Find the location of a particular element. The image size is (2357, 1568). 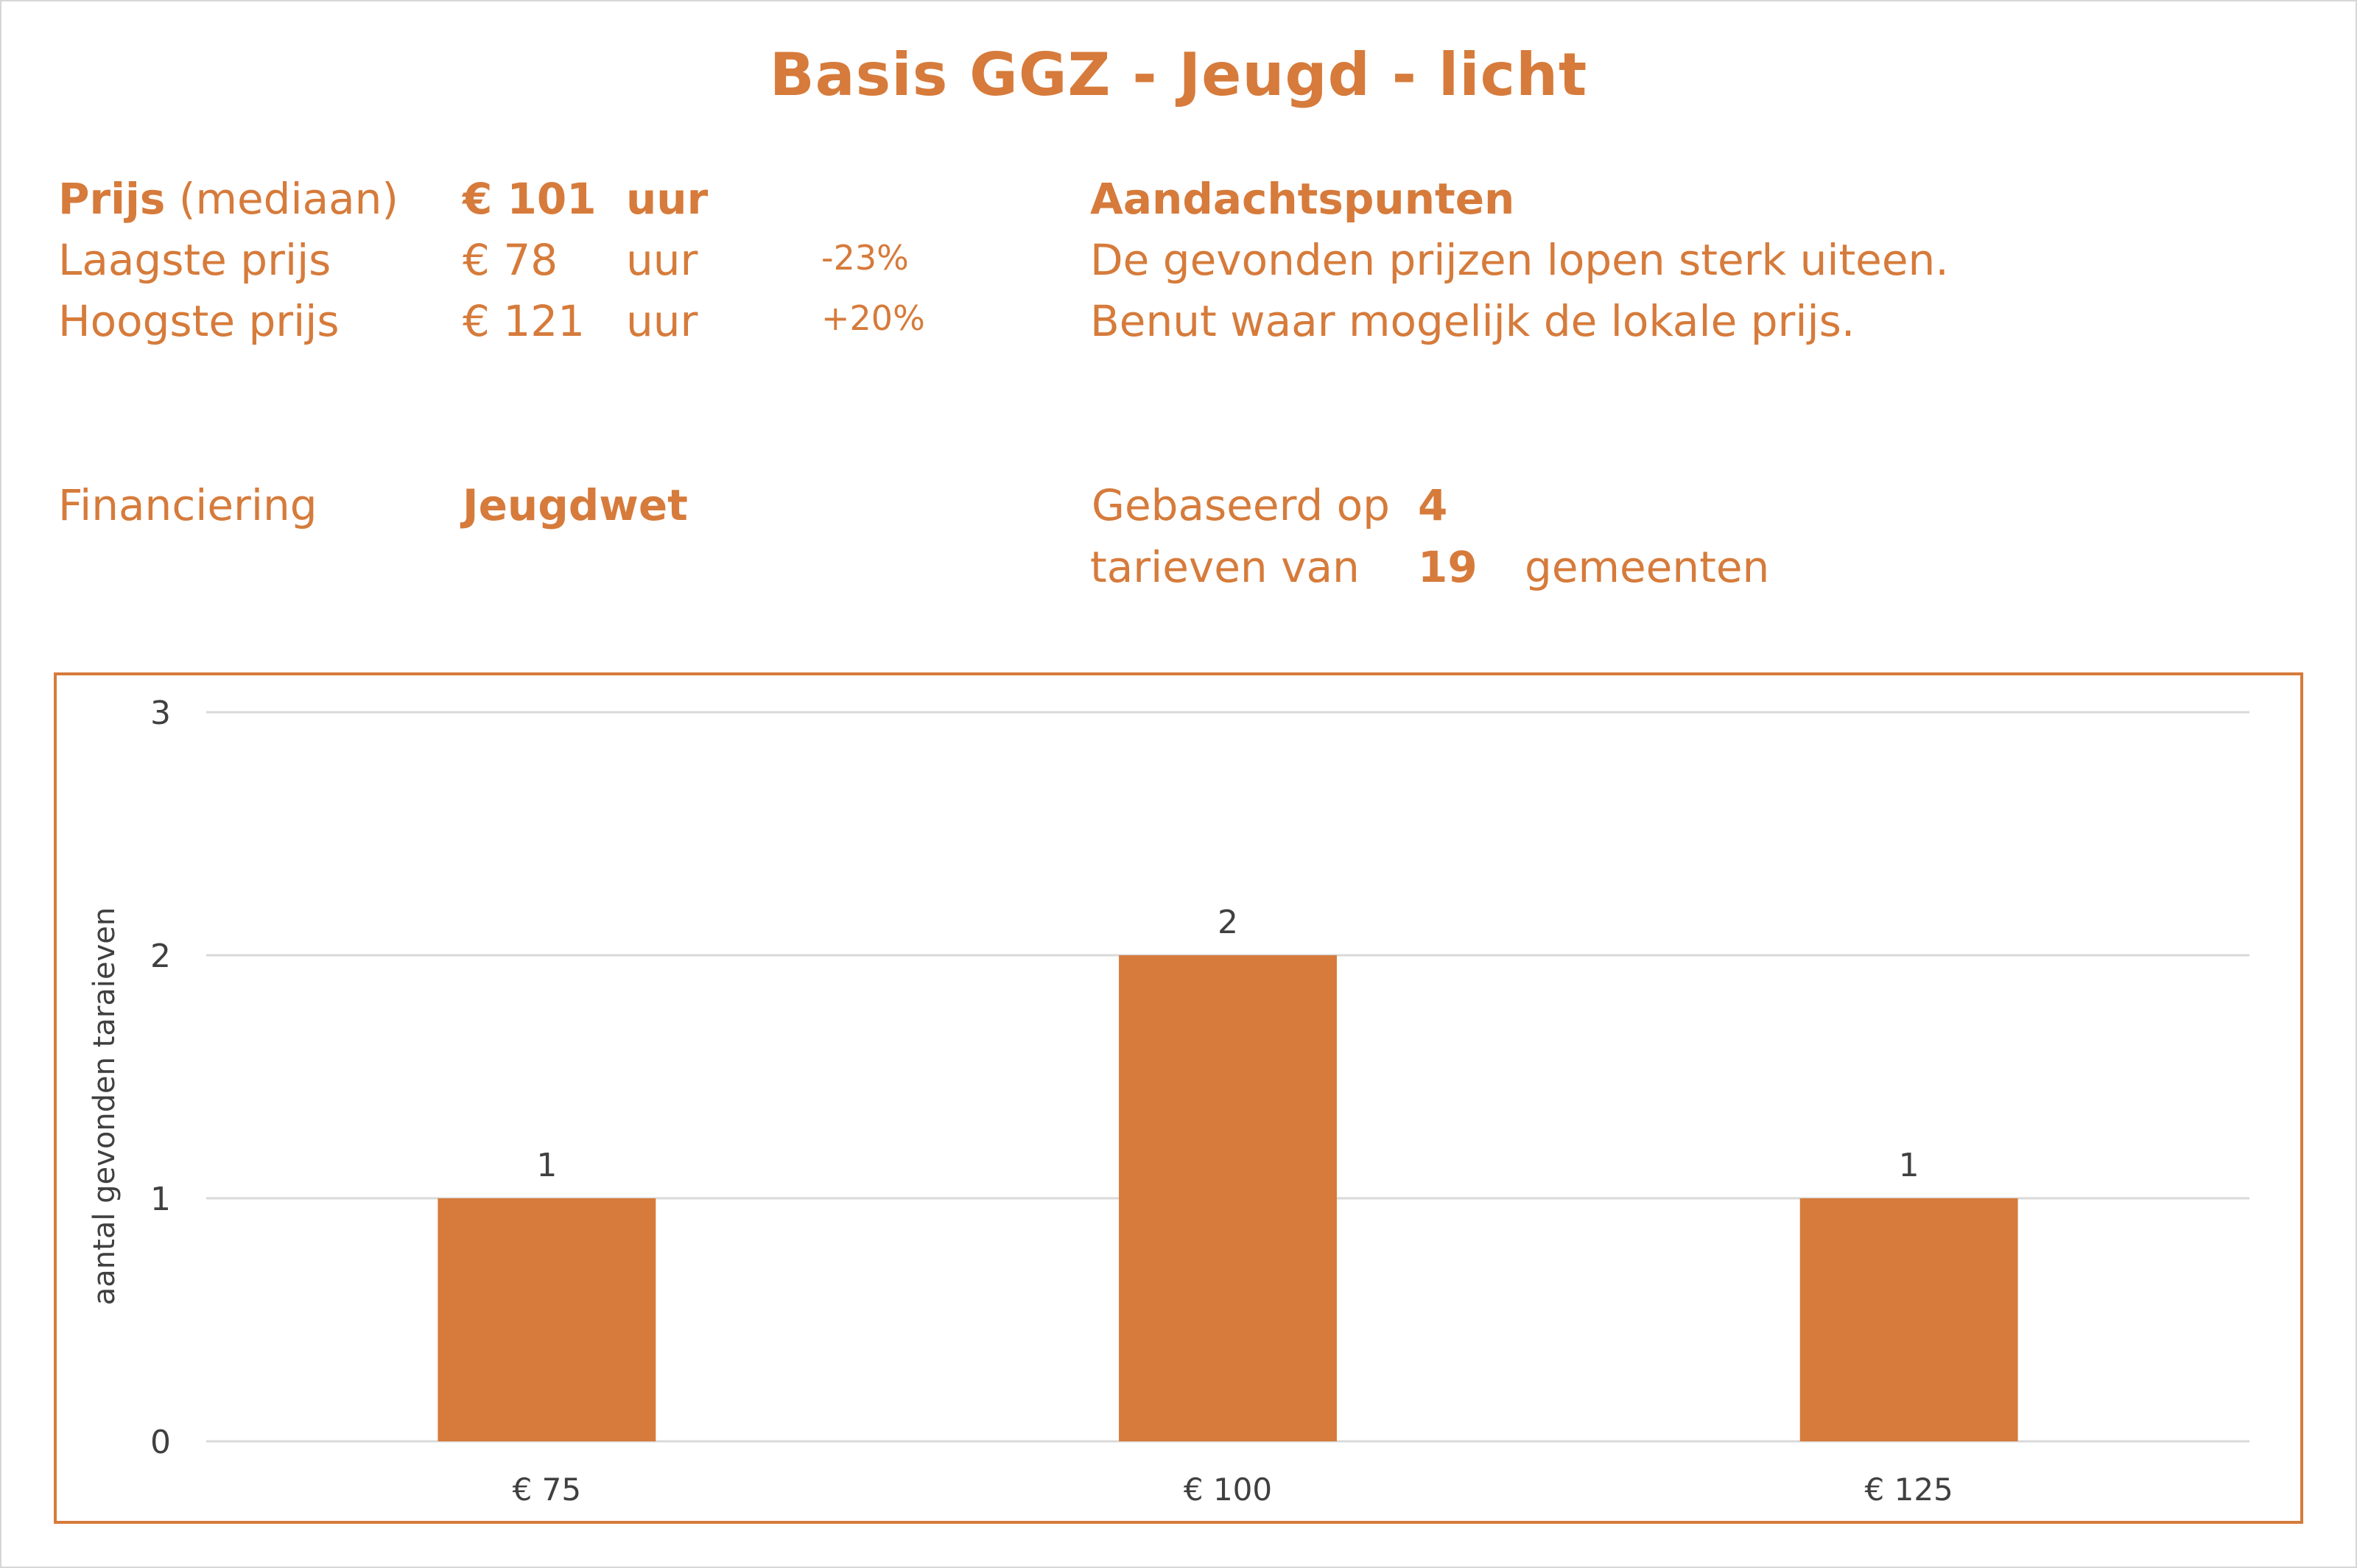

median-price-label-row: Prijs (mediaan) is located at coordinates (228, 199).